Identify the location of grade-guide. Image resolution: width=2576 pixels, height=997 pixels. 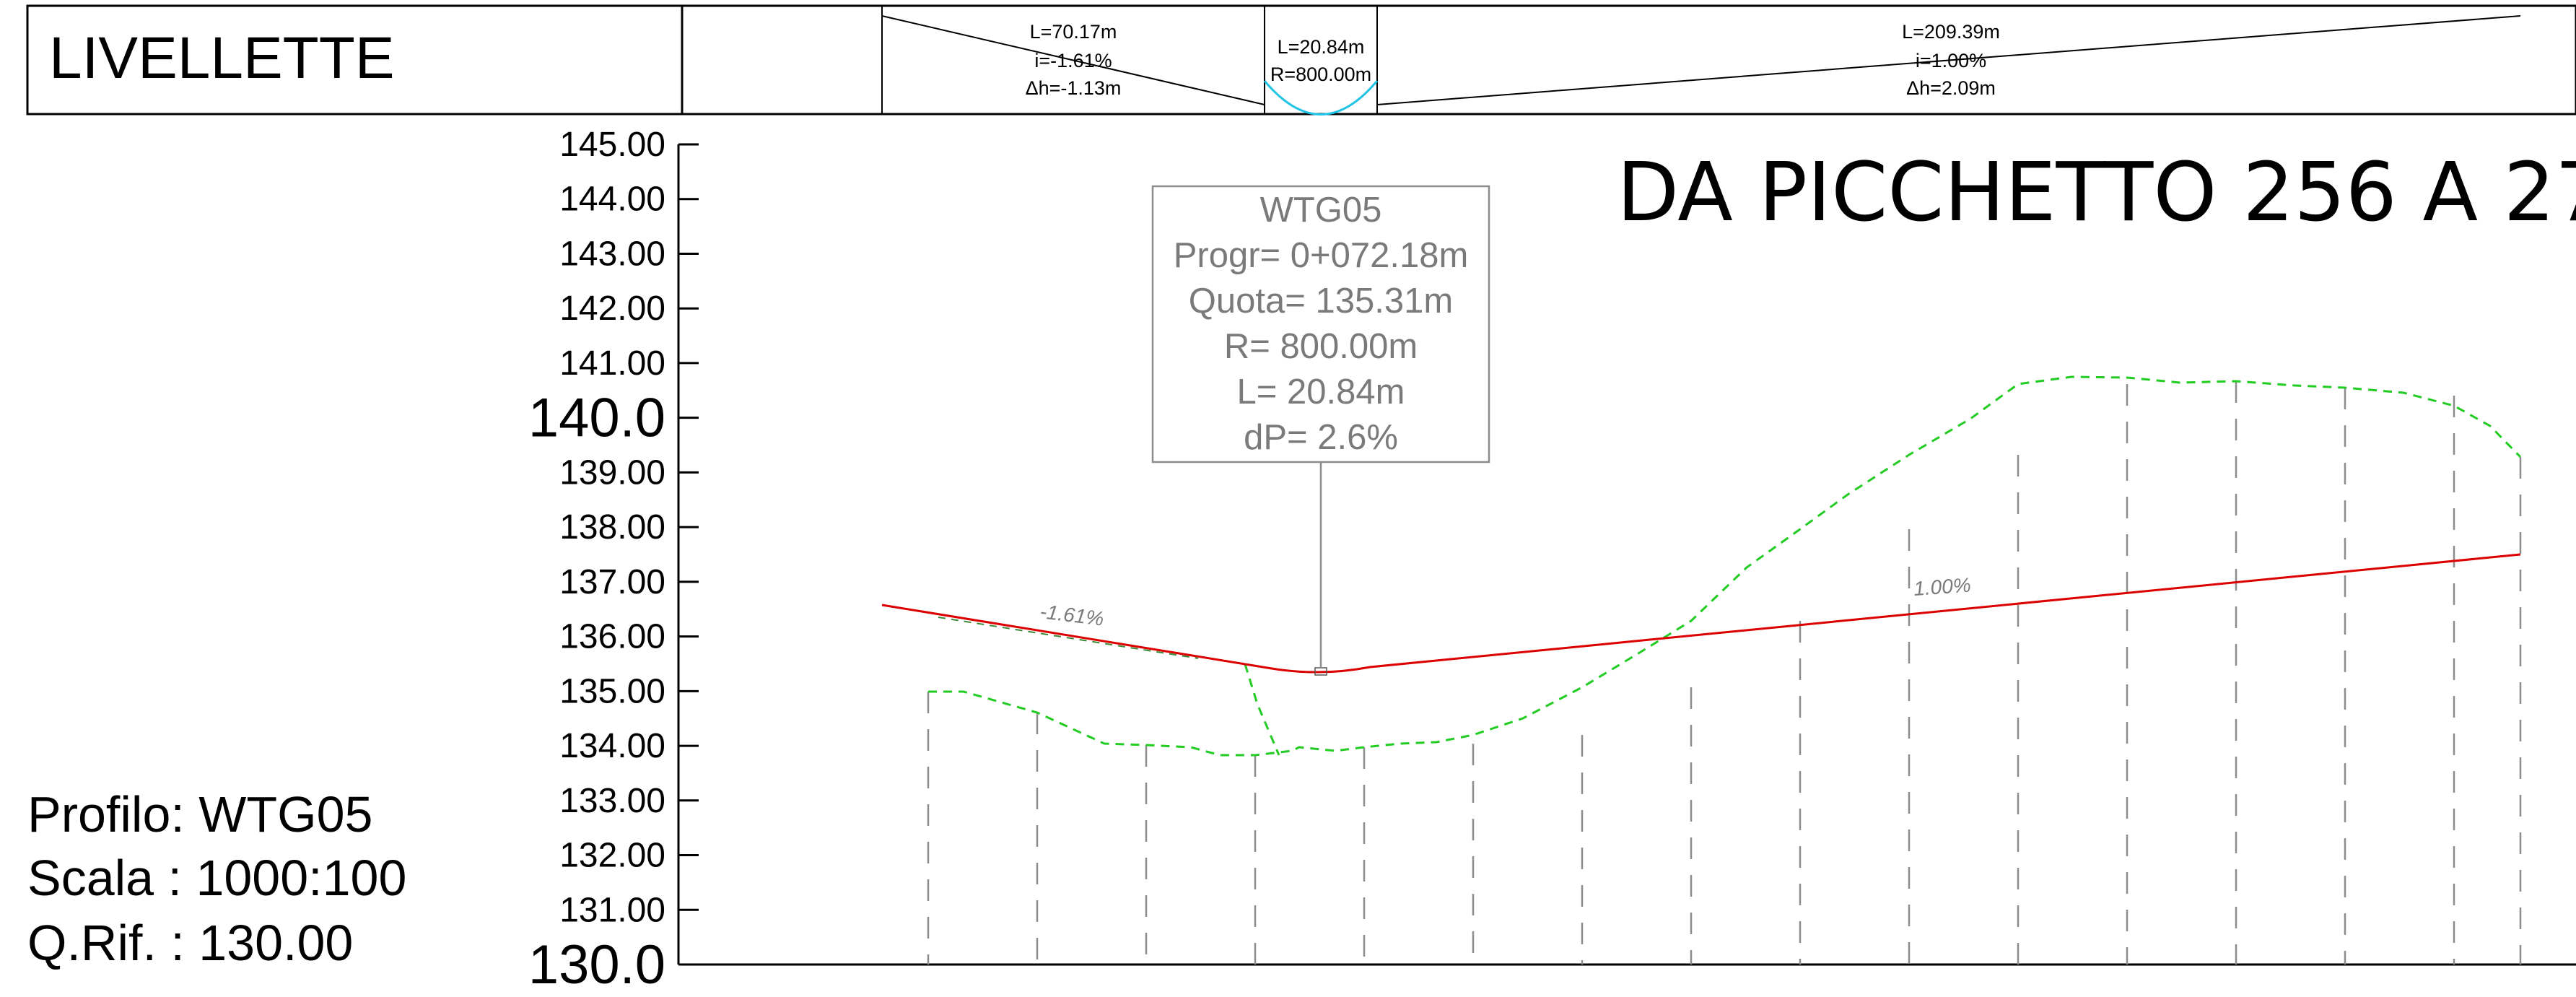
(1068, 638).